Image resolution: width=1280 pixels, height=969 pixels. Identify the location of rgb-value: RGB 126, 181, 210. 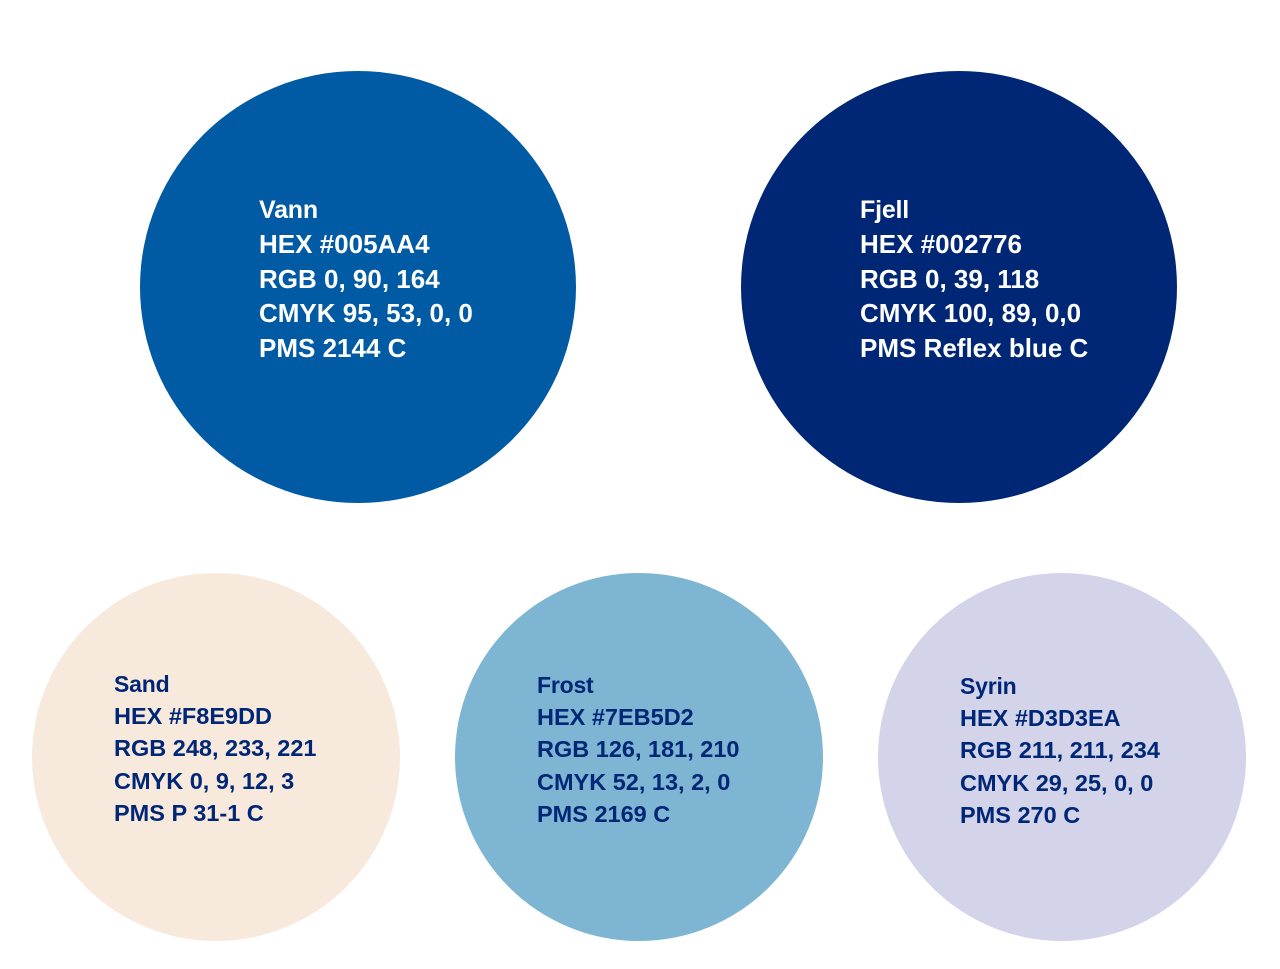
(638, 749).